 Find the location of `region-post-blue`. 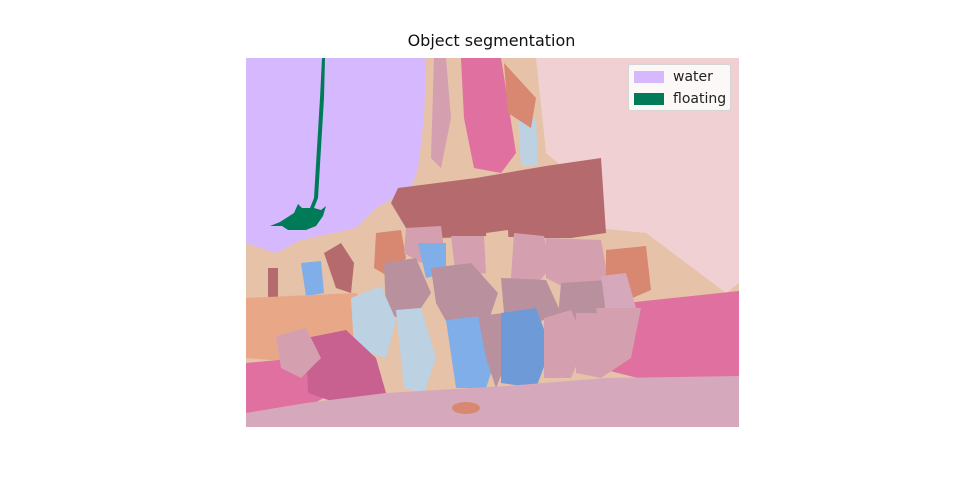

region-post-blue is located at coordinates (312, 278).